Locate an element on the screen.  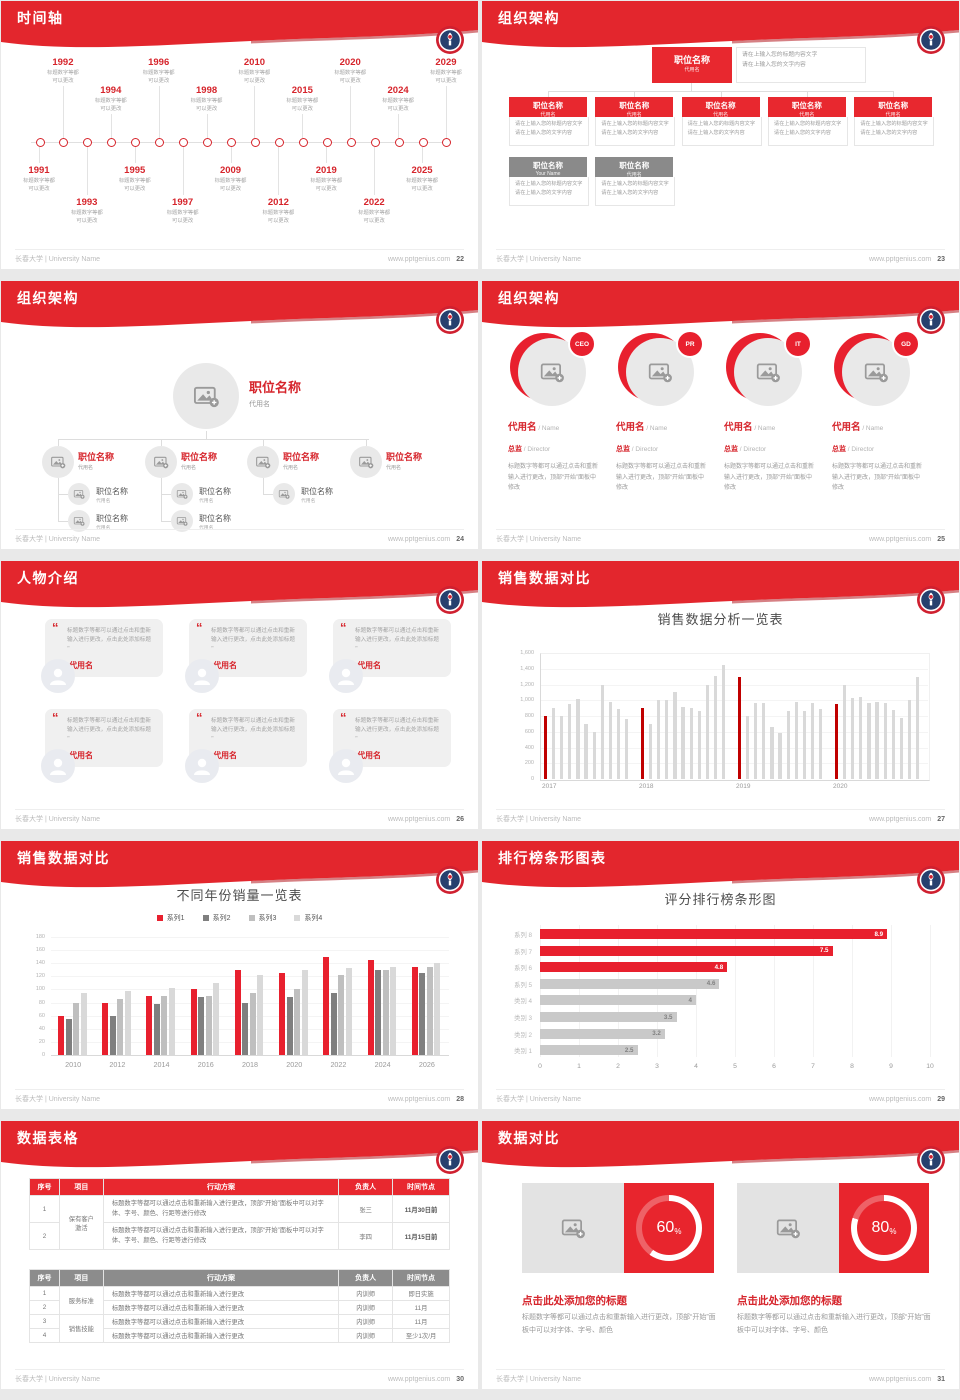
role-badge: IT is located at coordinates (798, 344).